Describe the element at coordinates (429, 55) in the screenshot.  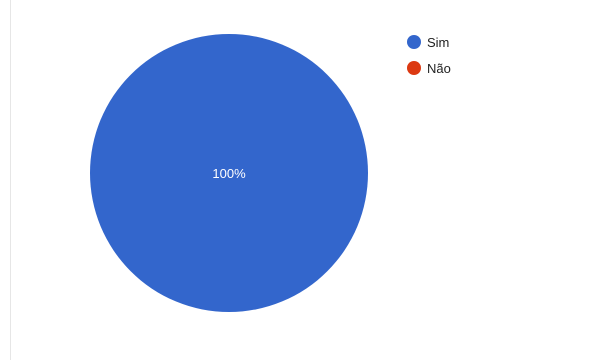
I see `chart-legend: Sim Não` at that location.